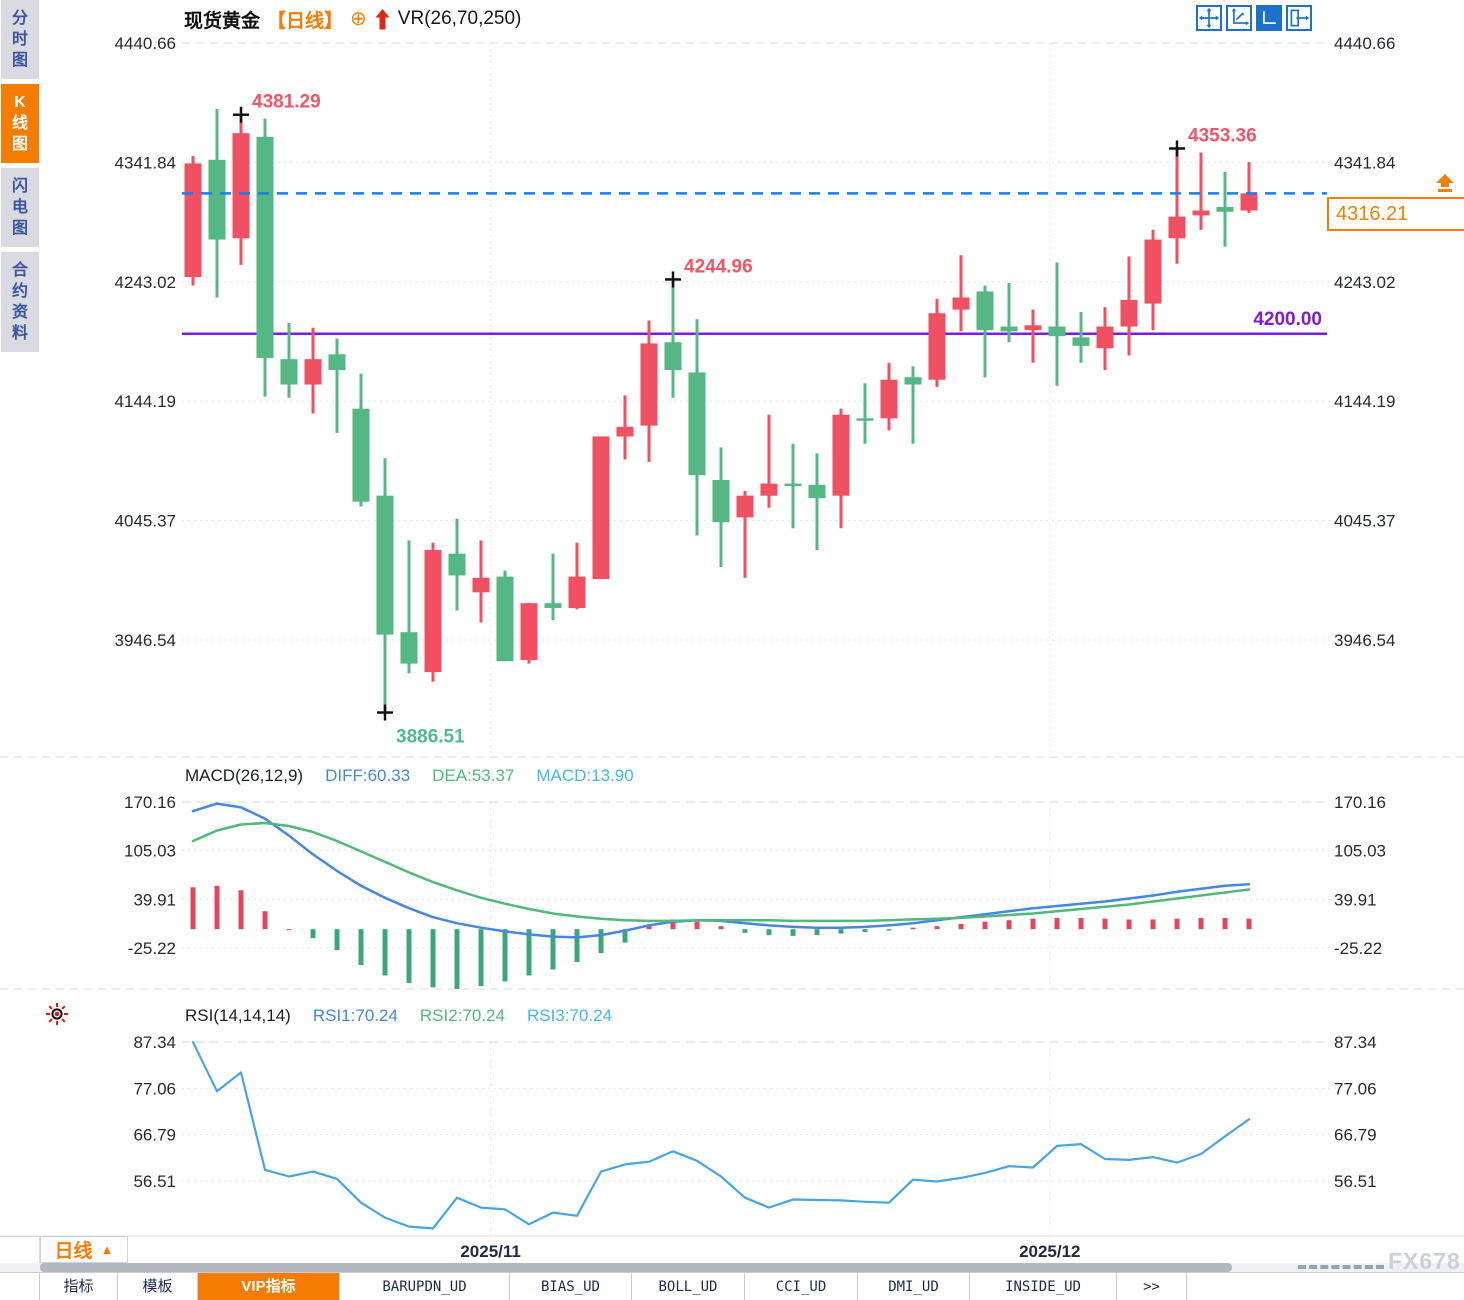 The width and height of the screenshot is (1464, 1300). Describe the element at coordinates (20, 1249) in the screenshot. I see `bottom-corner-cell` at that location.